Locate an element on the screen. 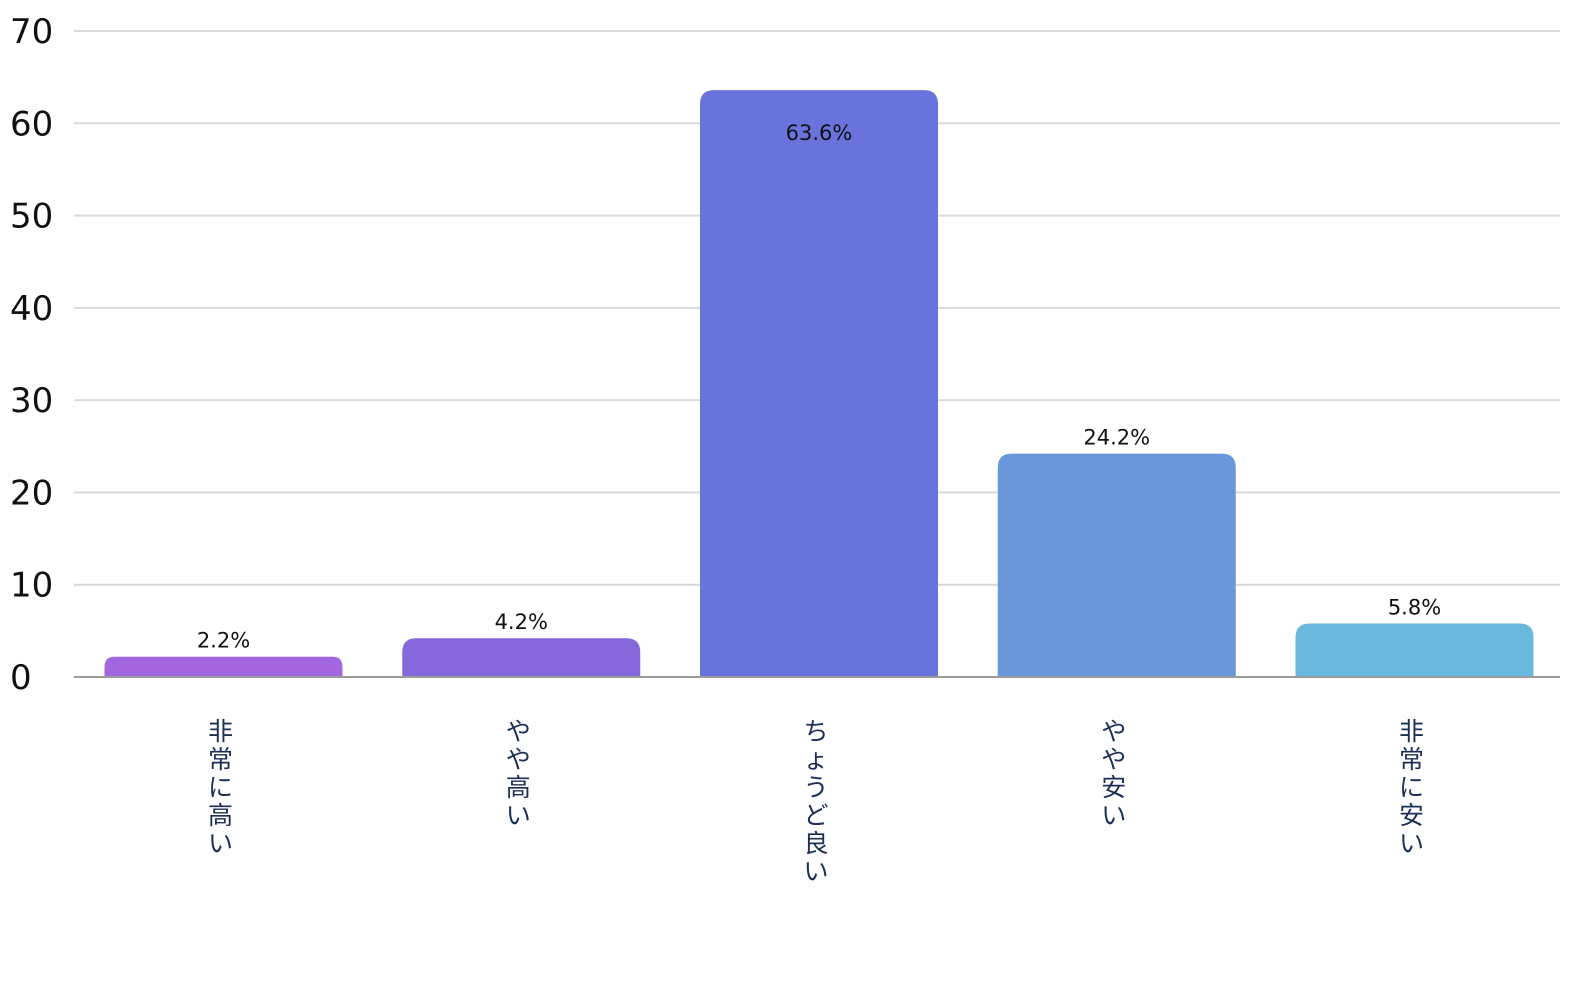  y-axis-ticks: 0 10 20 30 40 50 60 70 is located at coordinates (31, 355).